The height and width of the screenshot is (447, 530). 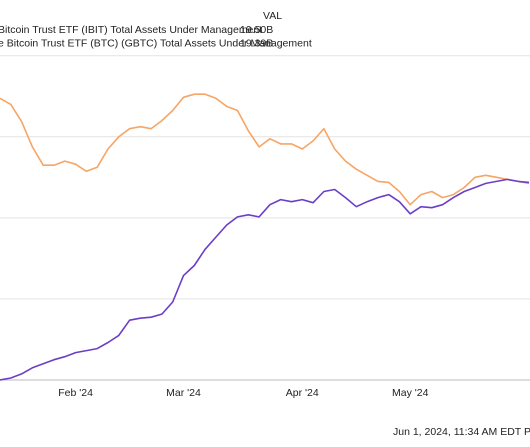 What do you see at coordinates (461, 432) in the screenshot?
I see `footer: Jun 1, 2024, 11:34 AM EDT Powered by` at bounding box center [461, 432].